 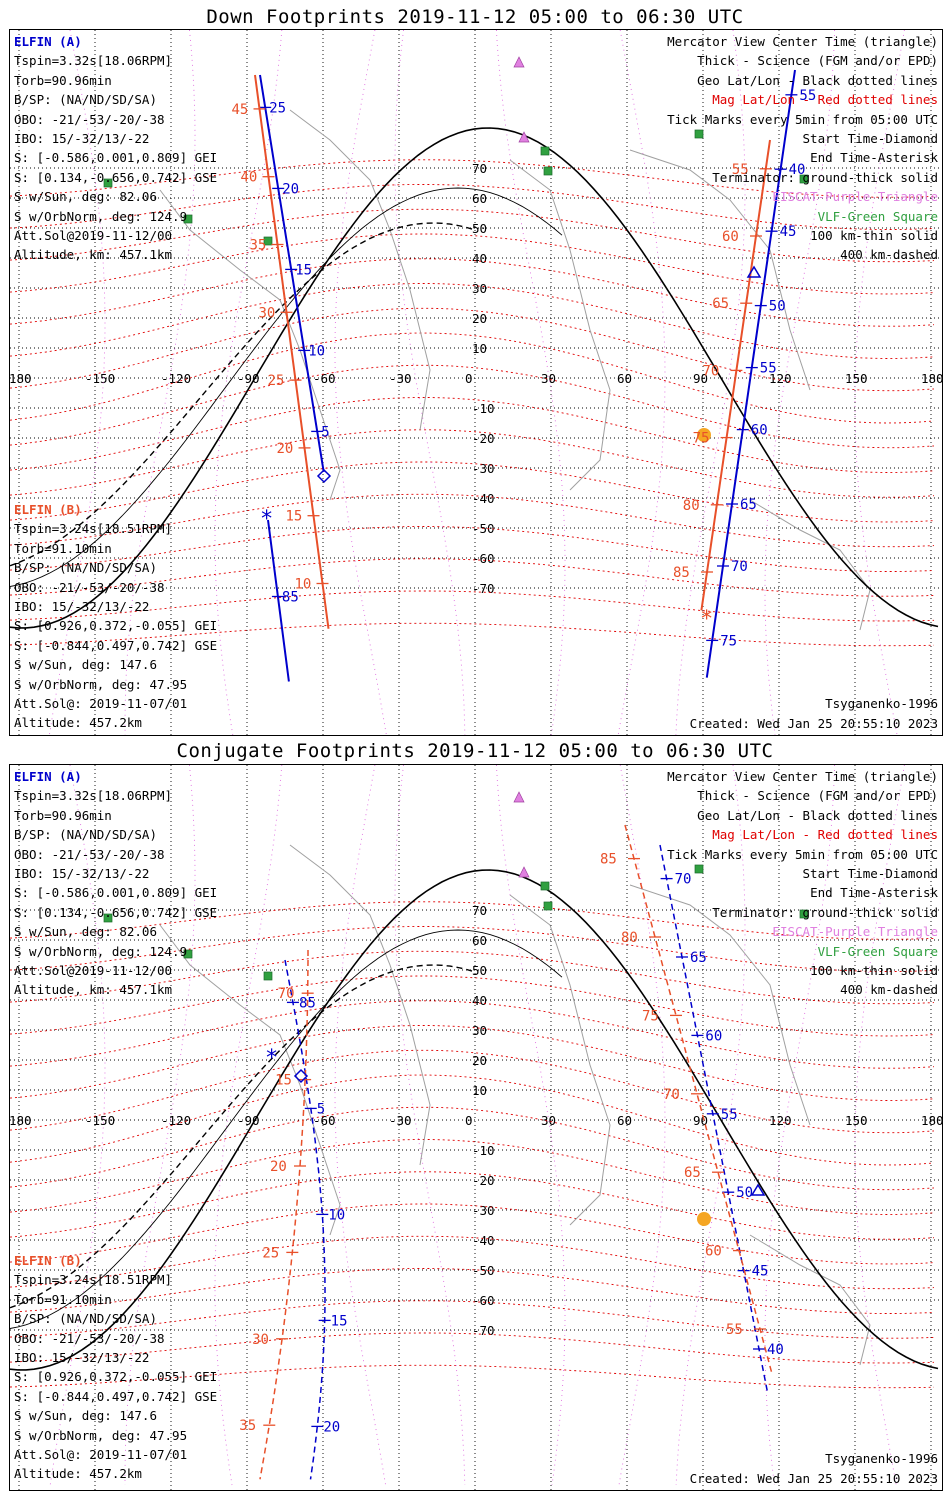 I want to click on elfin-a-param-line: Tspin=3.32s[18.06RPM], so click(x=93, y=61).